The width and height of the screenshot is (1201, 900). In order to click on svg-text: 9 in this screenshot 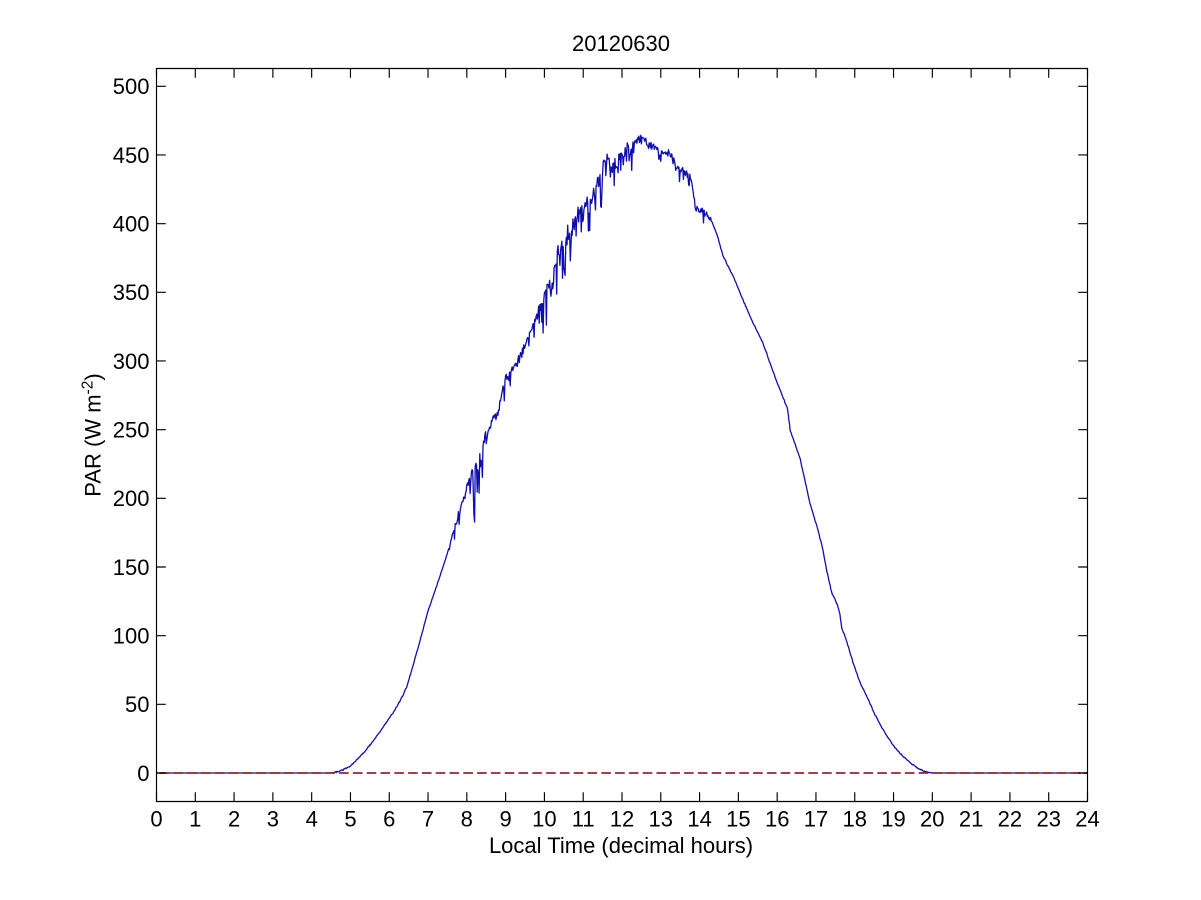, I will do `click(505, 819)`.